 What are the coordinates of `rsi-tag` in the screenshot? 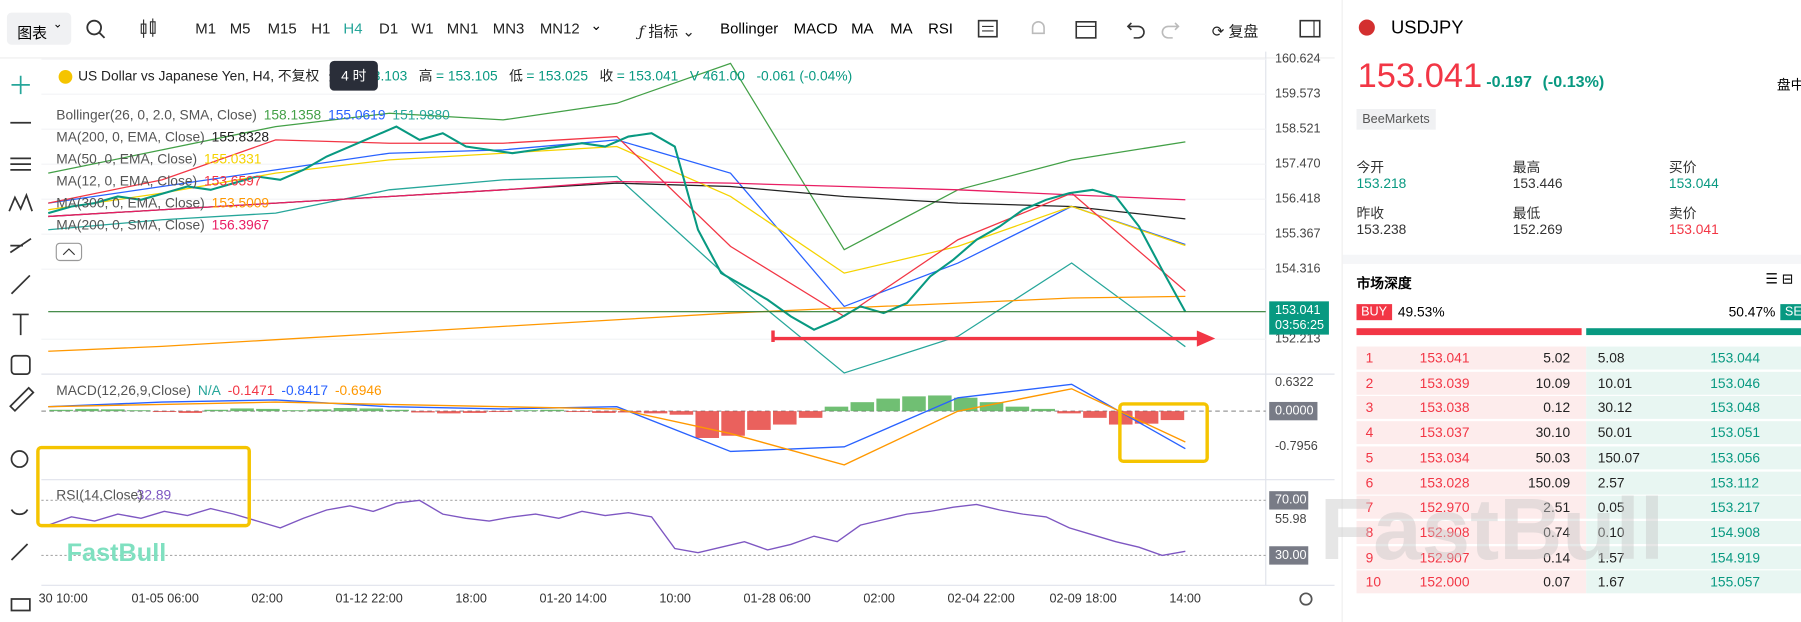 It's located at (1289, 555).